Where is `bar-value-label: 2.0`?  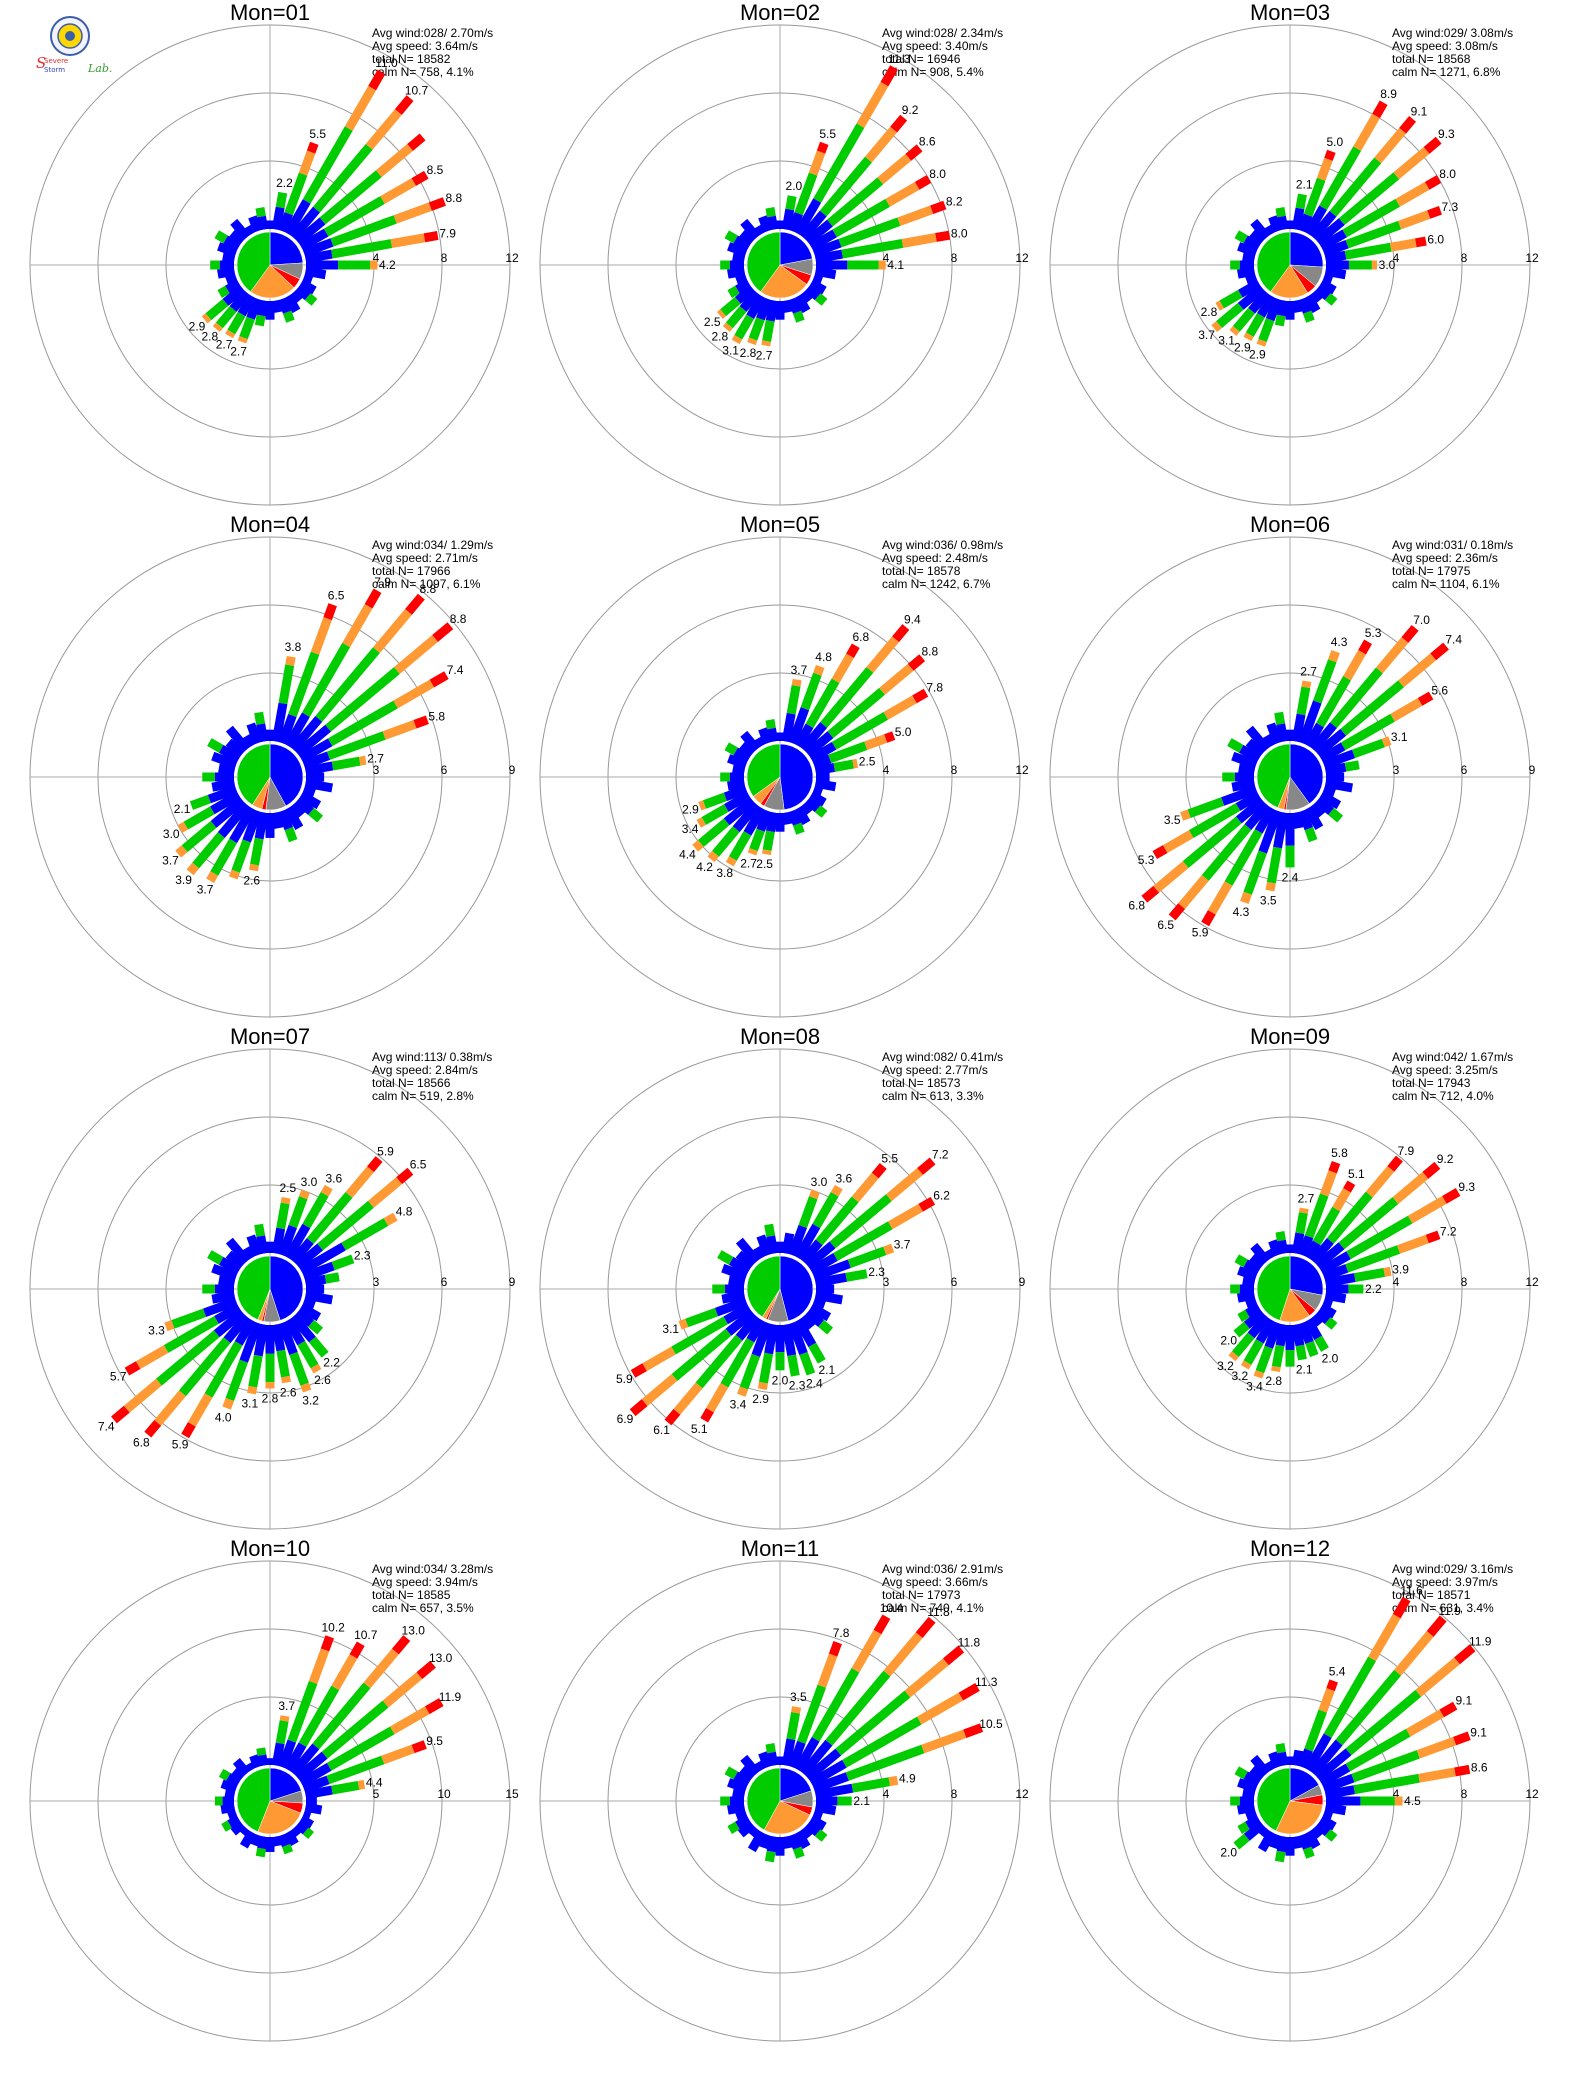
bar-value-label: 2.0 is located at coordinates (1330, 1358).